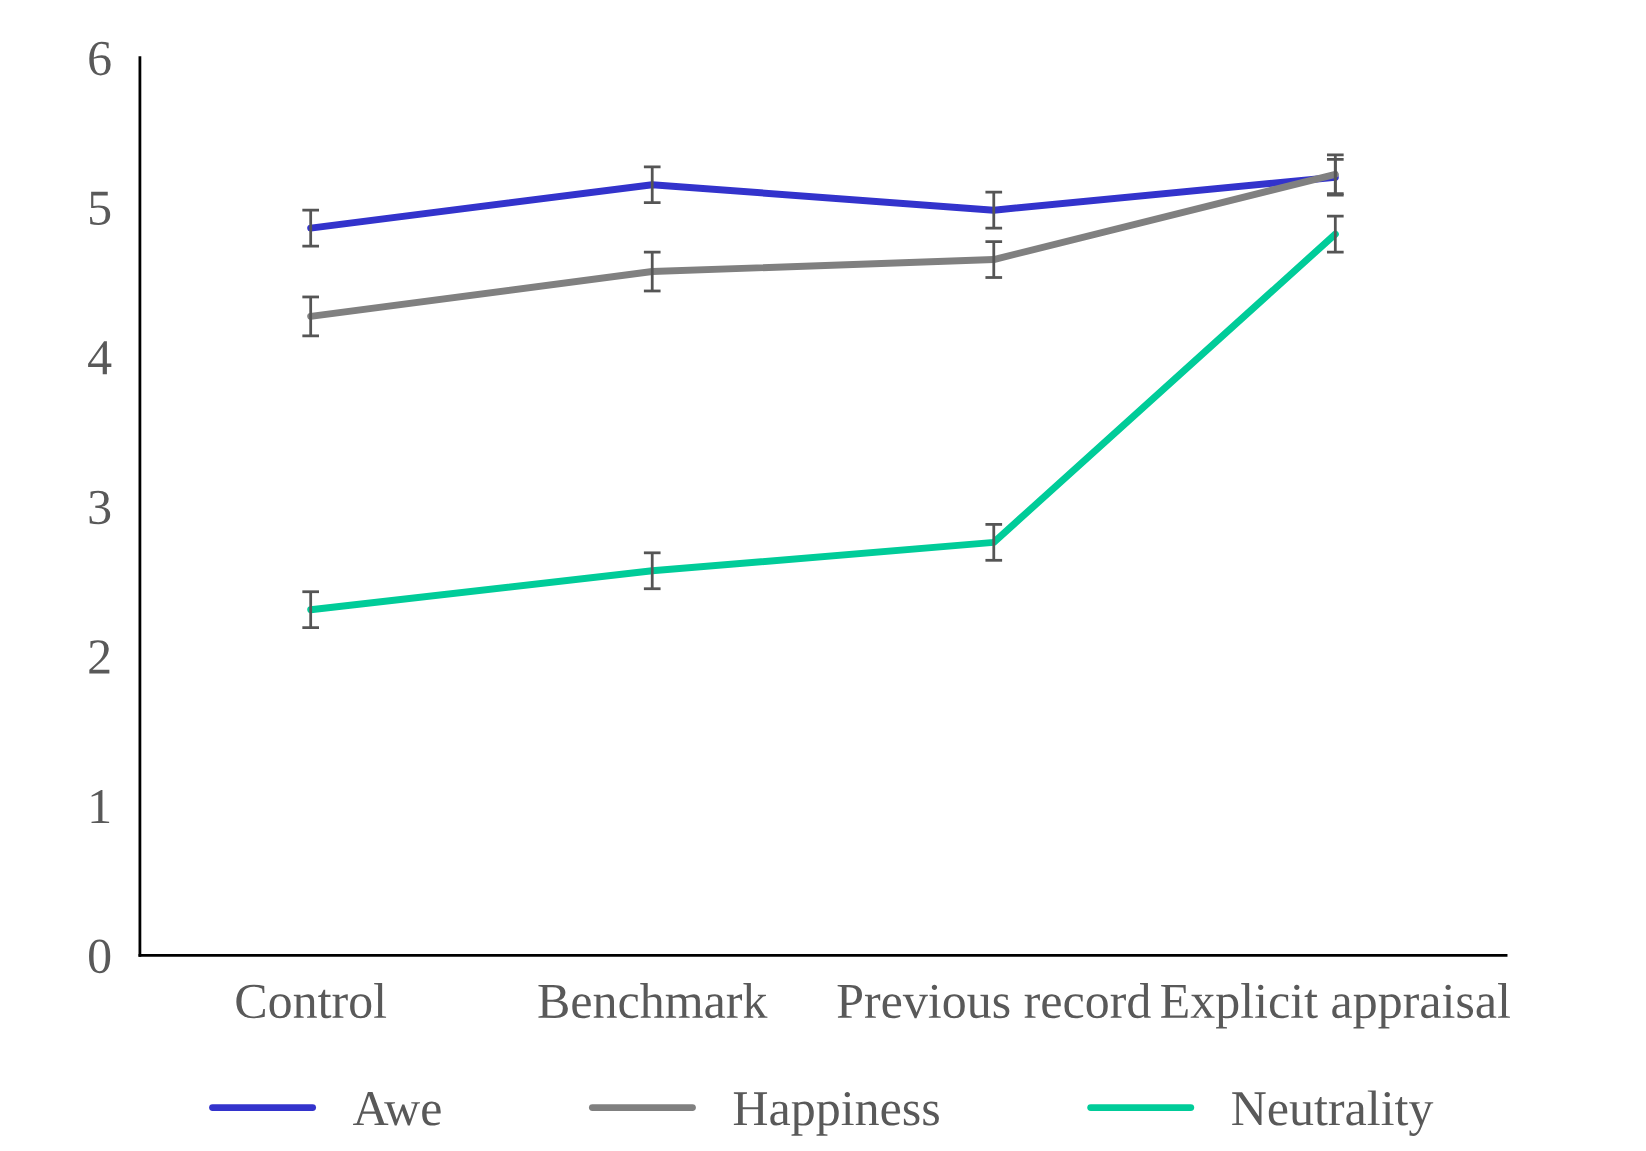 This screenshot has width=1646, height=1151. I want to click on legend-label: Awe, so click(397, 1109).